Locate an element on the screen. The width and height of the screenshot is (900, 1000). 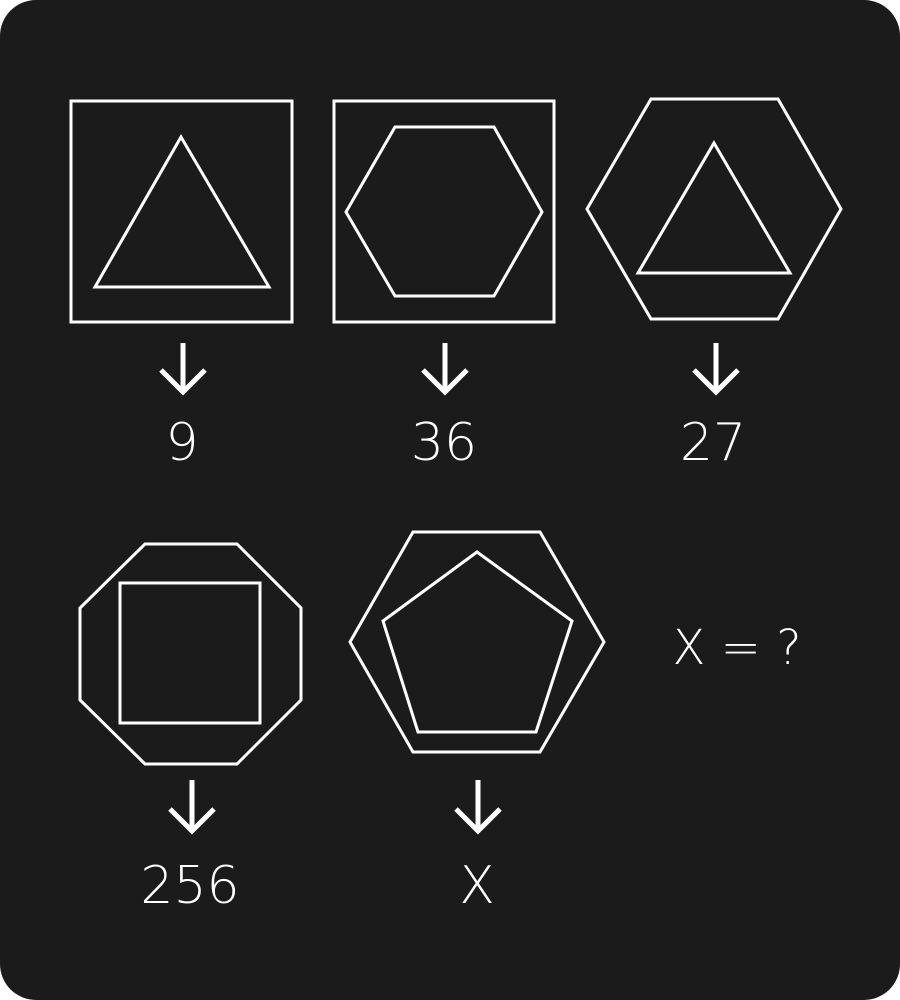
figure-5-arrow-icon is located at coordinates (478, 807).